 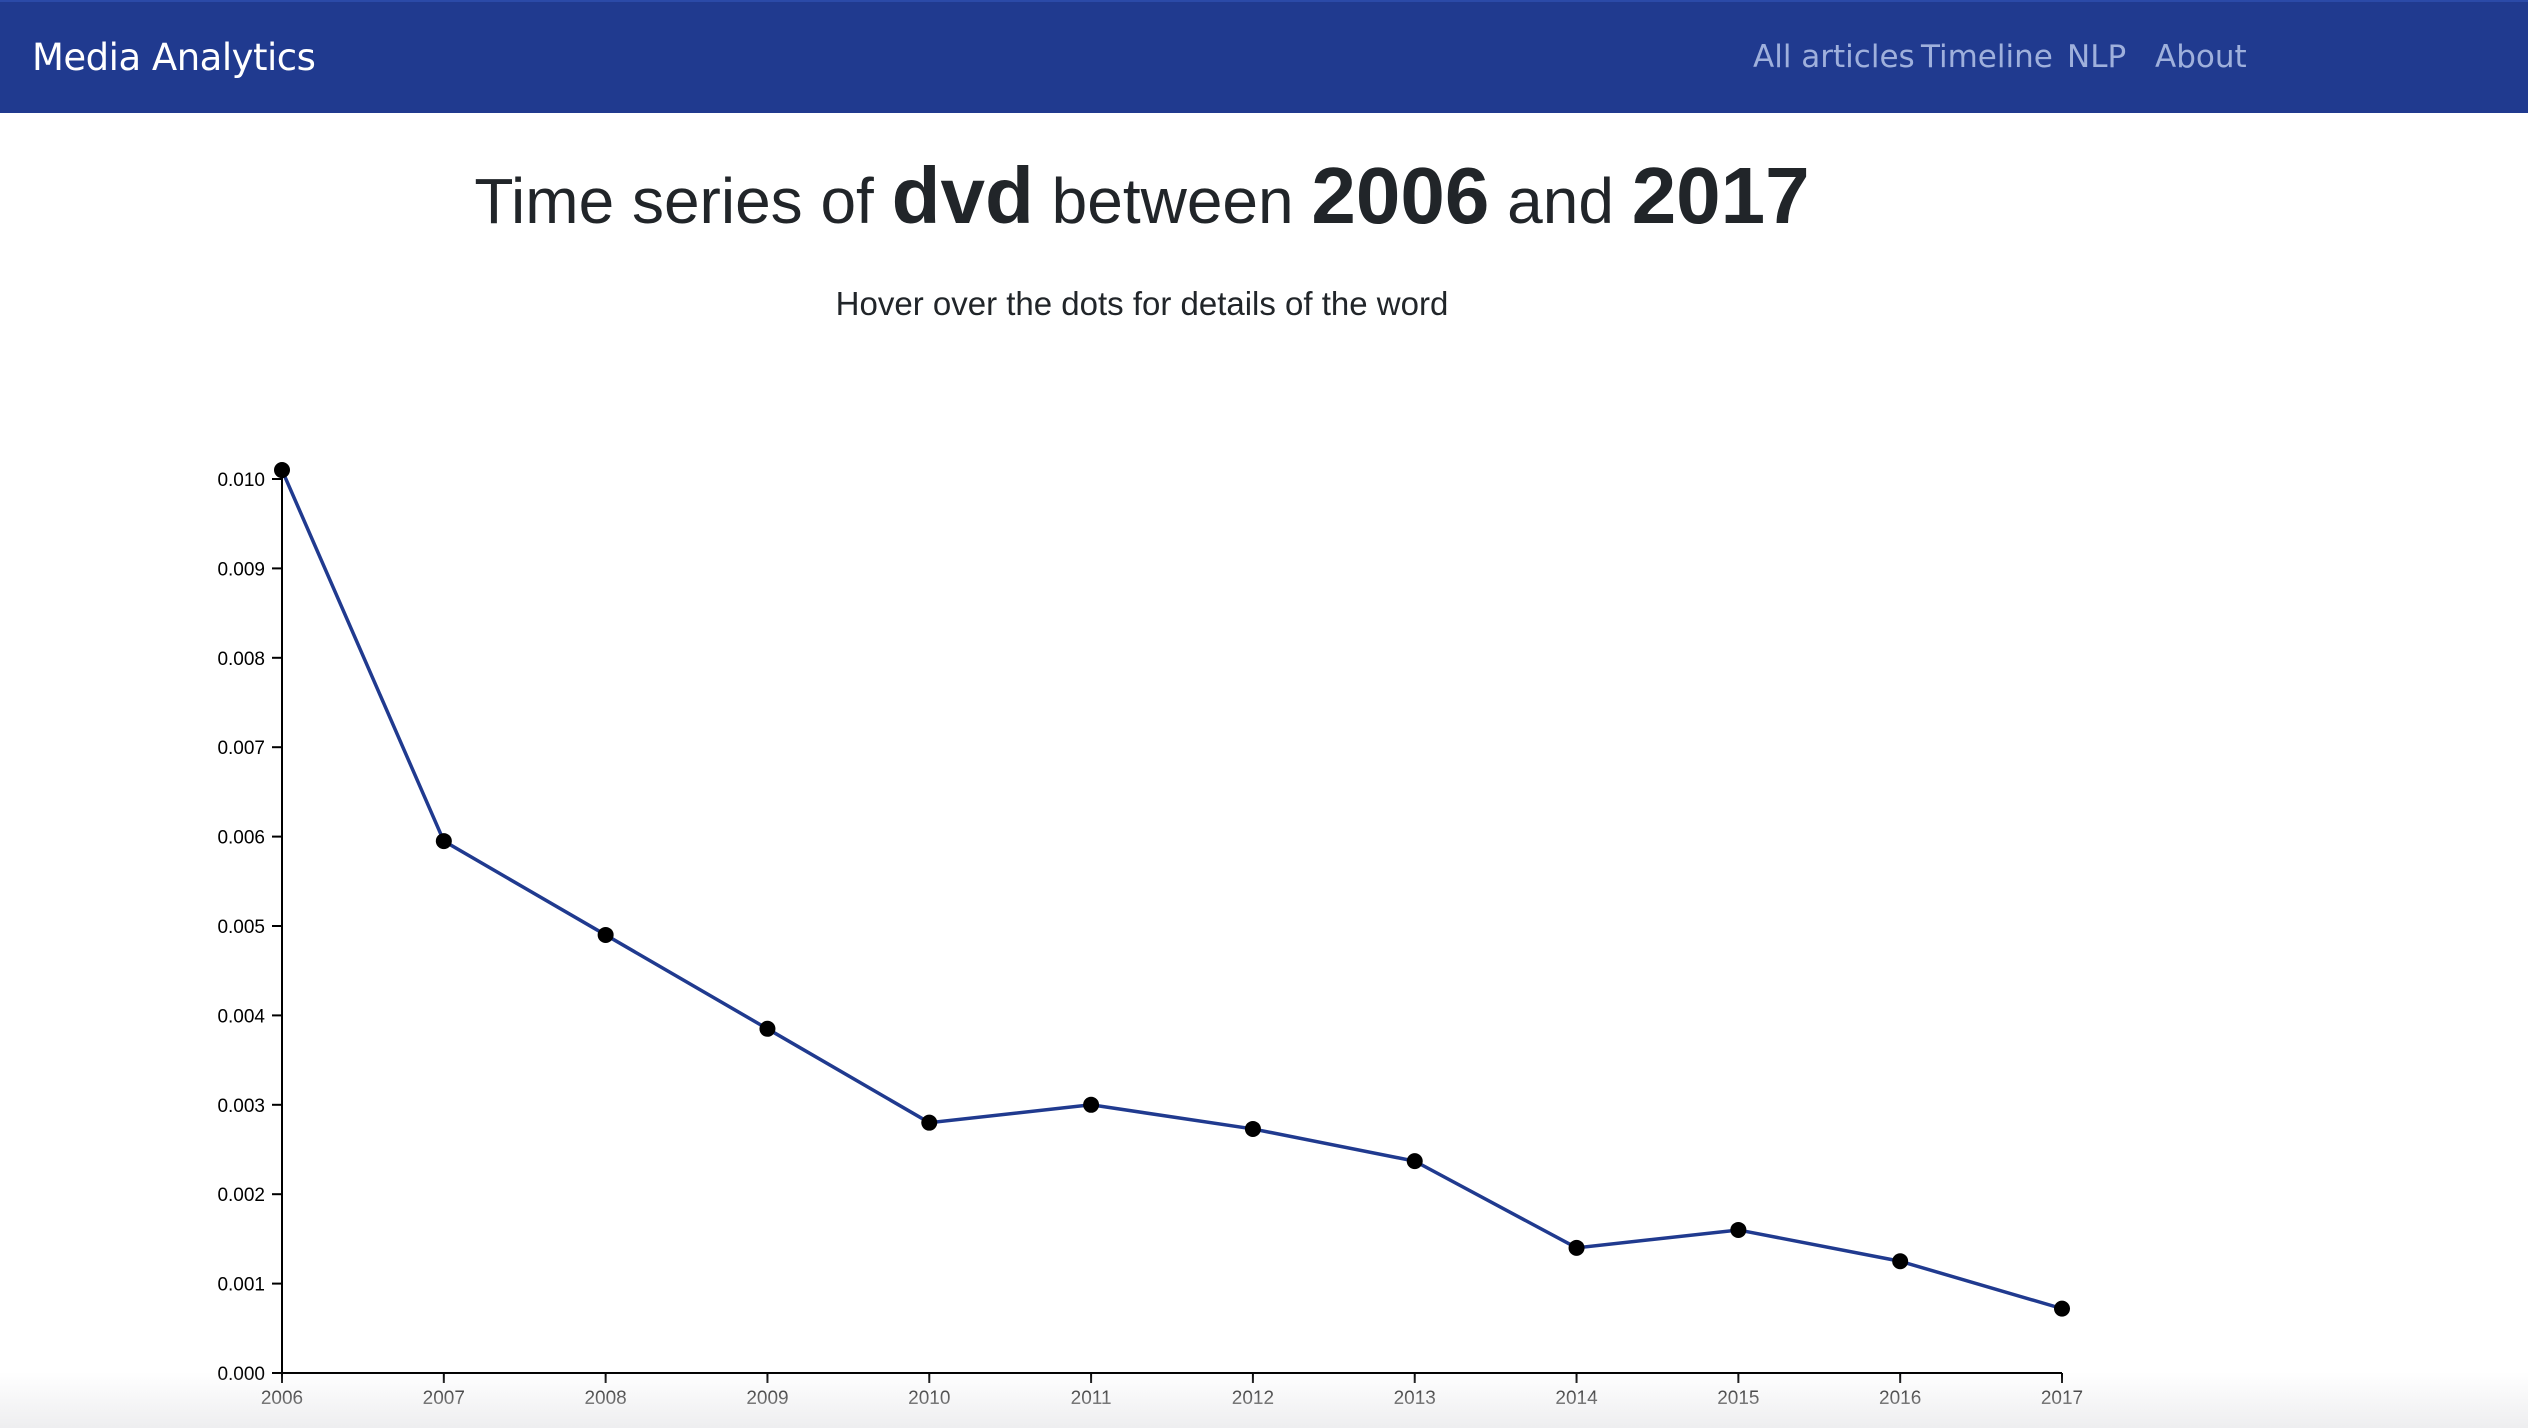 What do you see at coordinates (1415, 1398) in the screenshot?
I see `x-tick-label: 2013` at bounding box center [1415, 1398].